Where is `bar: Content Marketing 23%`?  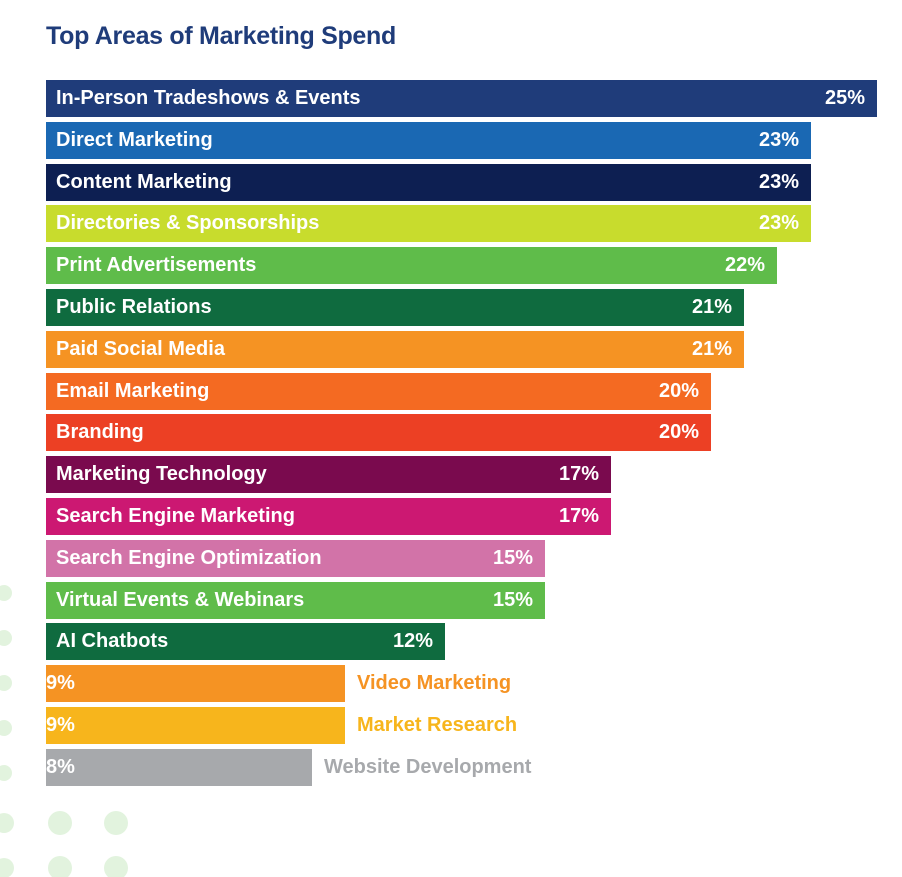
bar: Content Marketing 23% is located at coordinates (428, 182).